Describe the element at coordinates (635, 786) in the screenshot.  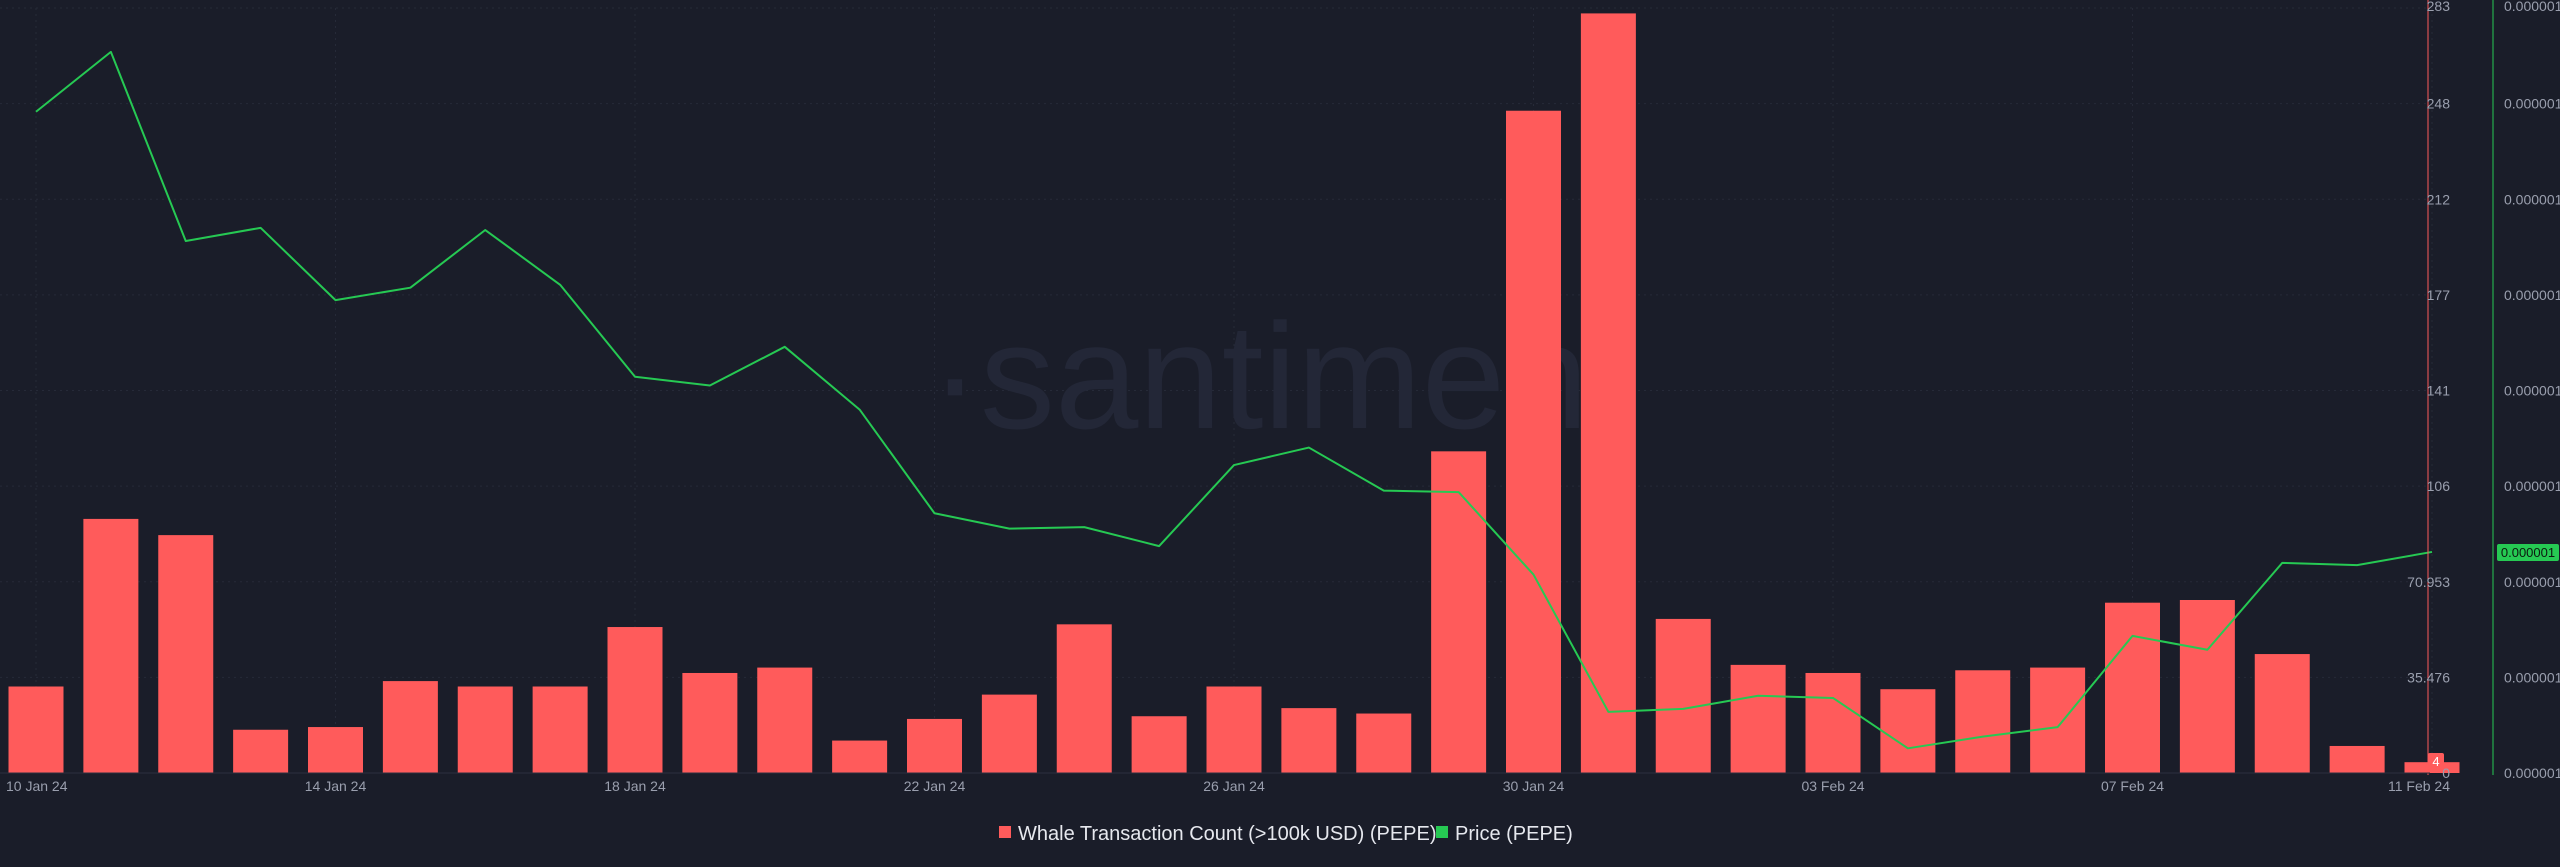
I see `x-tick-label: 18 Jan 24` at that location.